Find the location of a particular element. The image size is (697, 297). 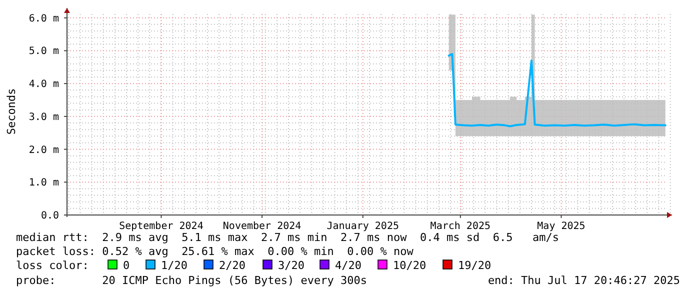

text: median rtt: 2.9 ms avg 5.1 ms max 2.7 ms min 2.7 ms now 0.4 ms sd 6.5 am/s is located at coordinates (288, 237).